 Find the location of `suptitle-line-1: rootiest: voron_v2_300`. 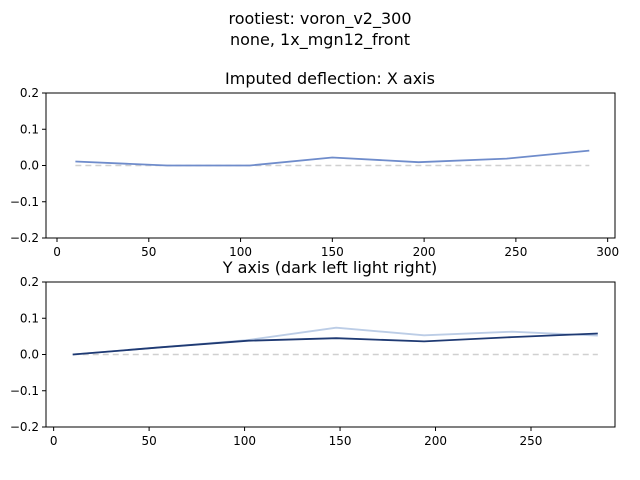

suptitle-line-1: rootiest: voron_v2_300 is located at coordinates (319, 19).